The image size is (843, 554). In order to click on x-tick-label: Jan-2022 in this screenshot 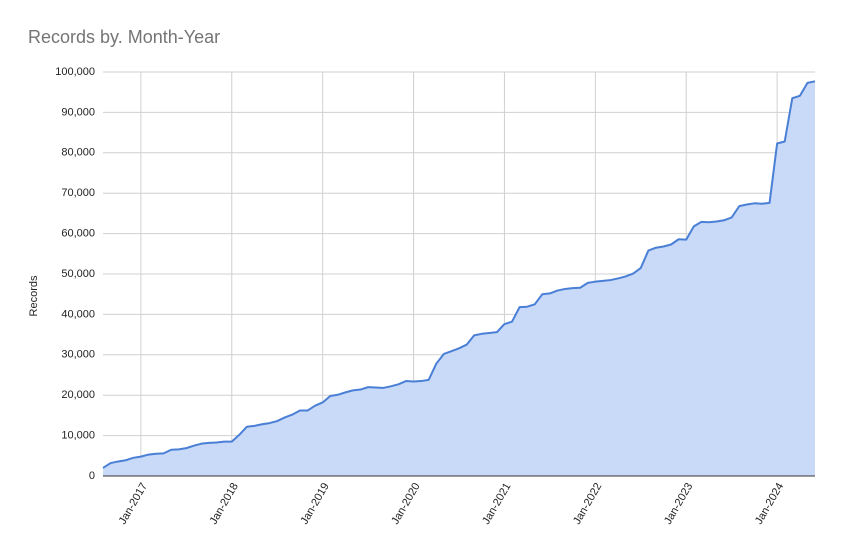, I will do `click(587, 504)`.